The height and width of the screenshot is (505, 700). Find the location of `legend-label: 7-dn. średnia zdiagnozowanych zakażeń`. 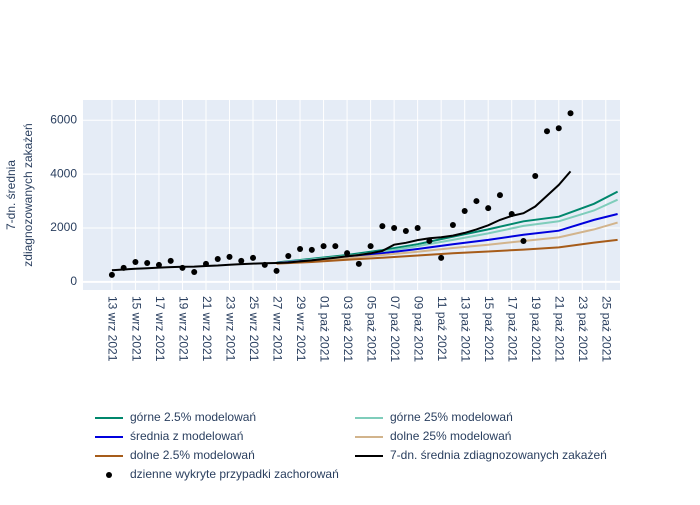

legend-label: 7-dn. średnia zdiagnozowanych zakażeń is located at coordinates (498, 455).